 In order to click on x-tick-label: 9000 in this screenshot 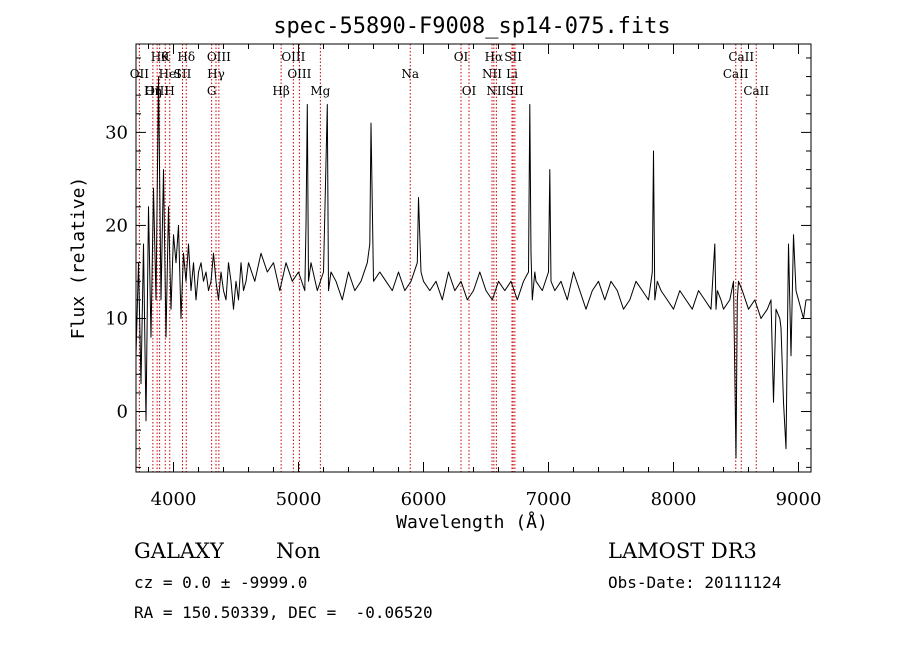, I will do `click(799, 499)`.